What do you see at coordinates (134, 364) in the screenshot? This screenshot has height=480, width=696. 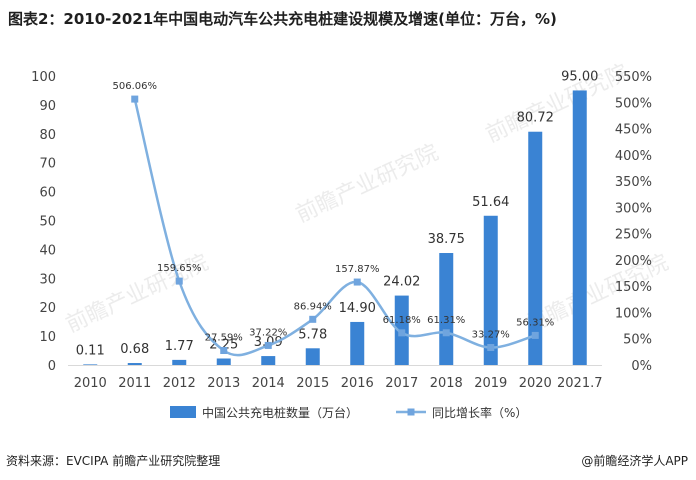 I see `bar-2011` at bounding box center [134, 364].